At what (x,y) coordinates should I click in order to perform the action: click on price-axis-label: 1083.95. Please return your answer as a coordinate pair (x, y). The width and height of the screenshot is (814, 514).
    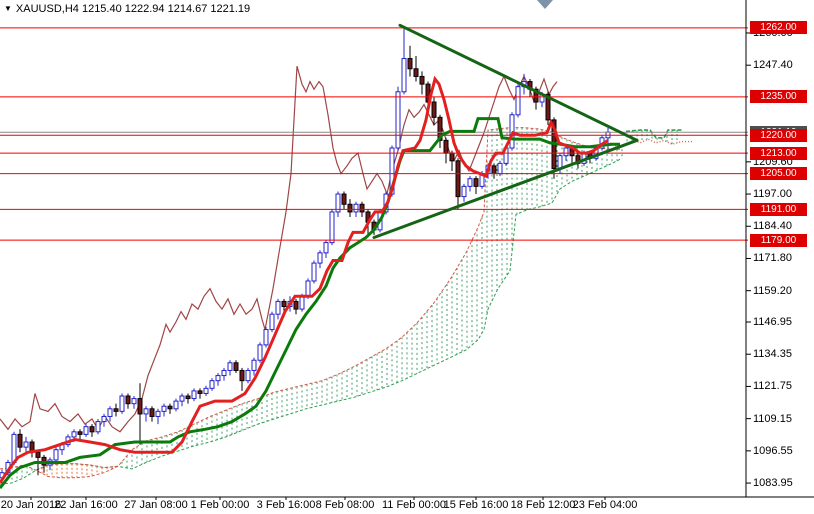
    Looking at the image, I should click on (773, 483).